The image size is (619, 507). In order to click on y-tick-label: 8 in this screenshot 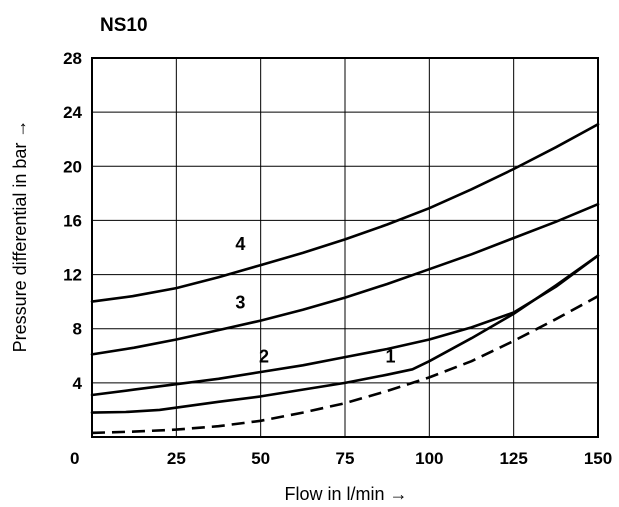, I will do `click(77, 329)`.